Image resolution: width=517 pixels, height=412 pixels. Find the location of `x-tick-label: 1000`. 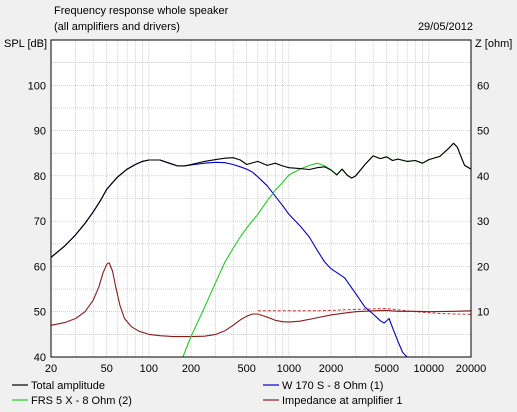

x-tick-label: 1000 is located at coordinates (289, 369).